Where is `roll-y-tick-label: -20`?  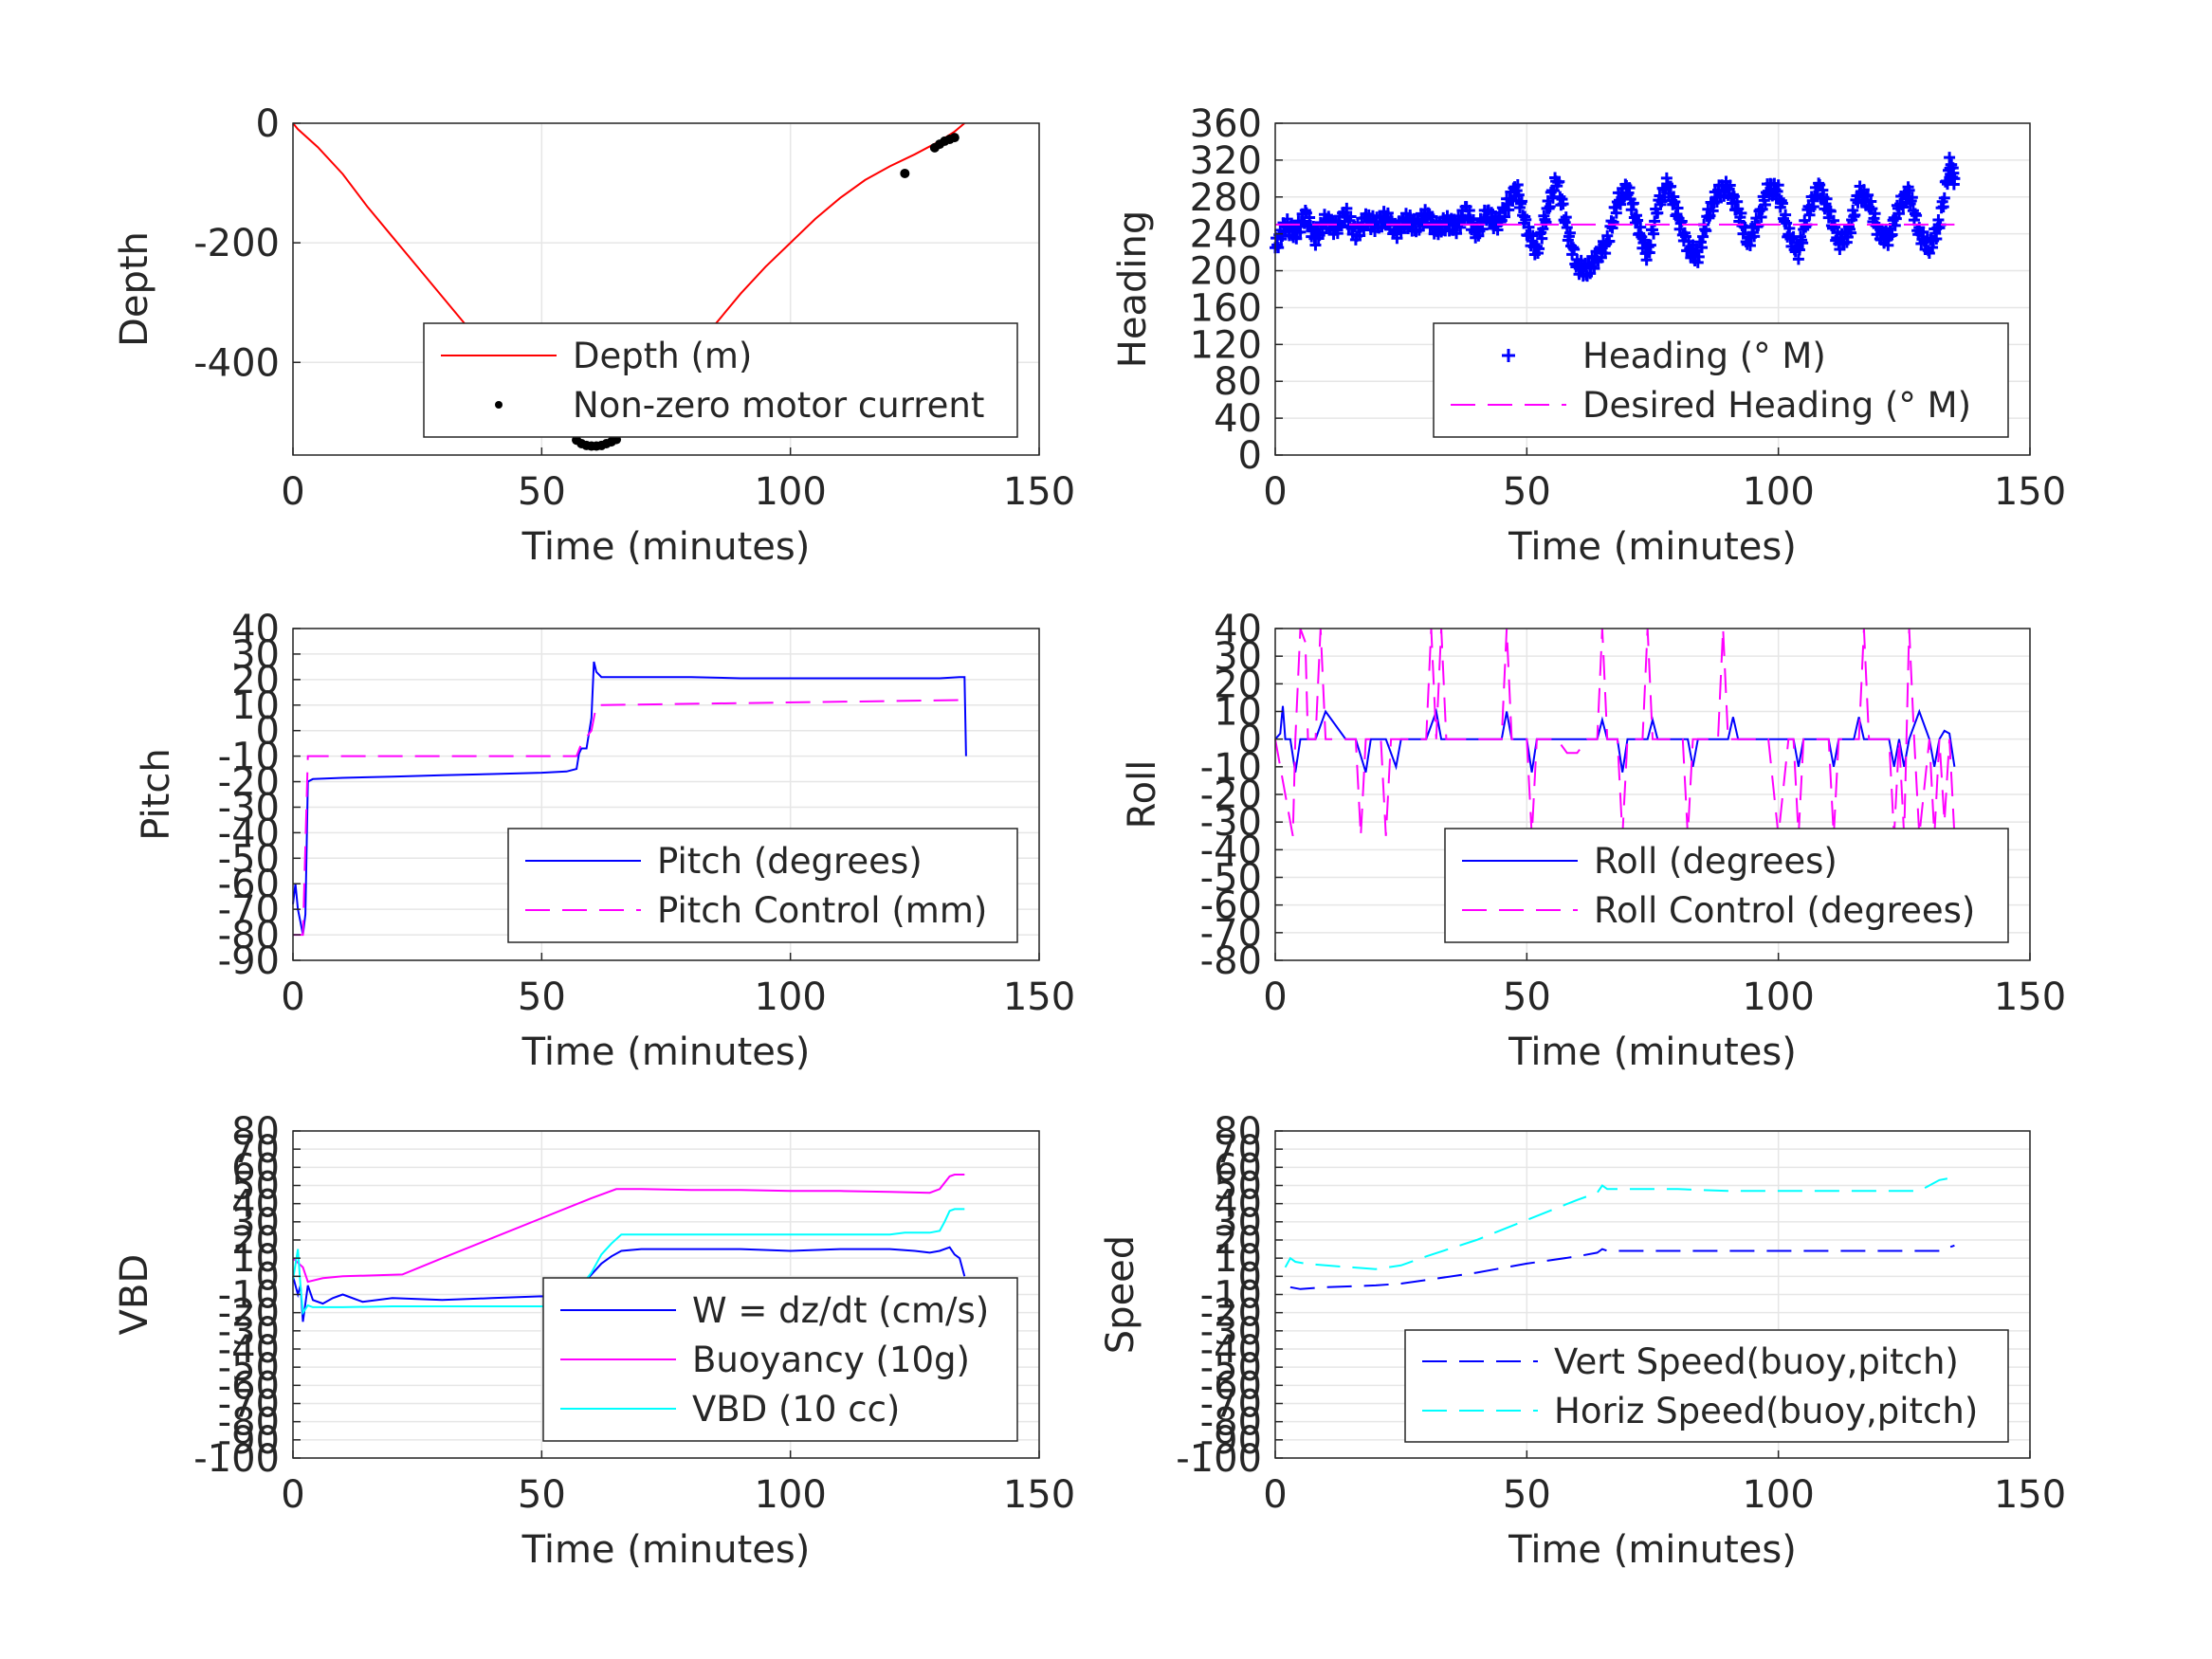
roll-y-tick-label: -20 is located at coordinates (1231, 795).